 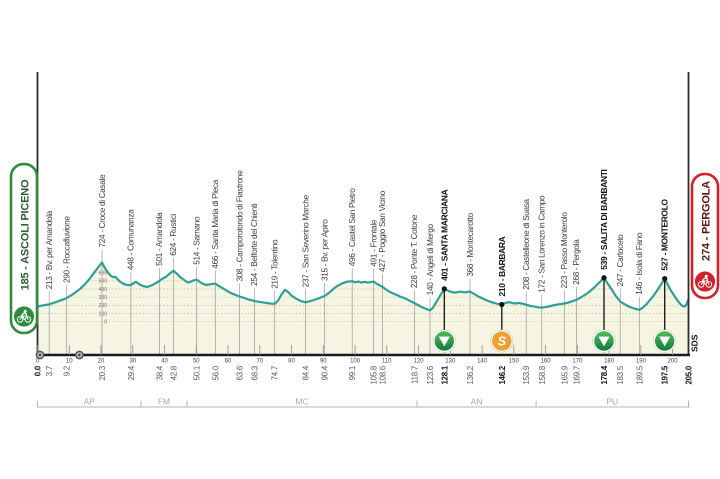 I want to click on km-label: 9.2, so click(x=67, y=371).